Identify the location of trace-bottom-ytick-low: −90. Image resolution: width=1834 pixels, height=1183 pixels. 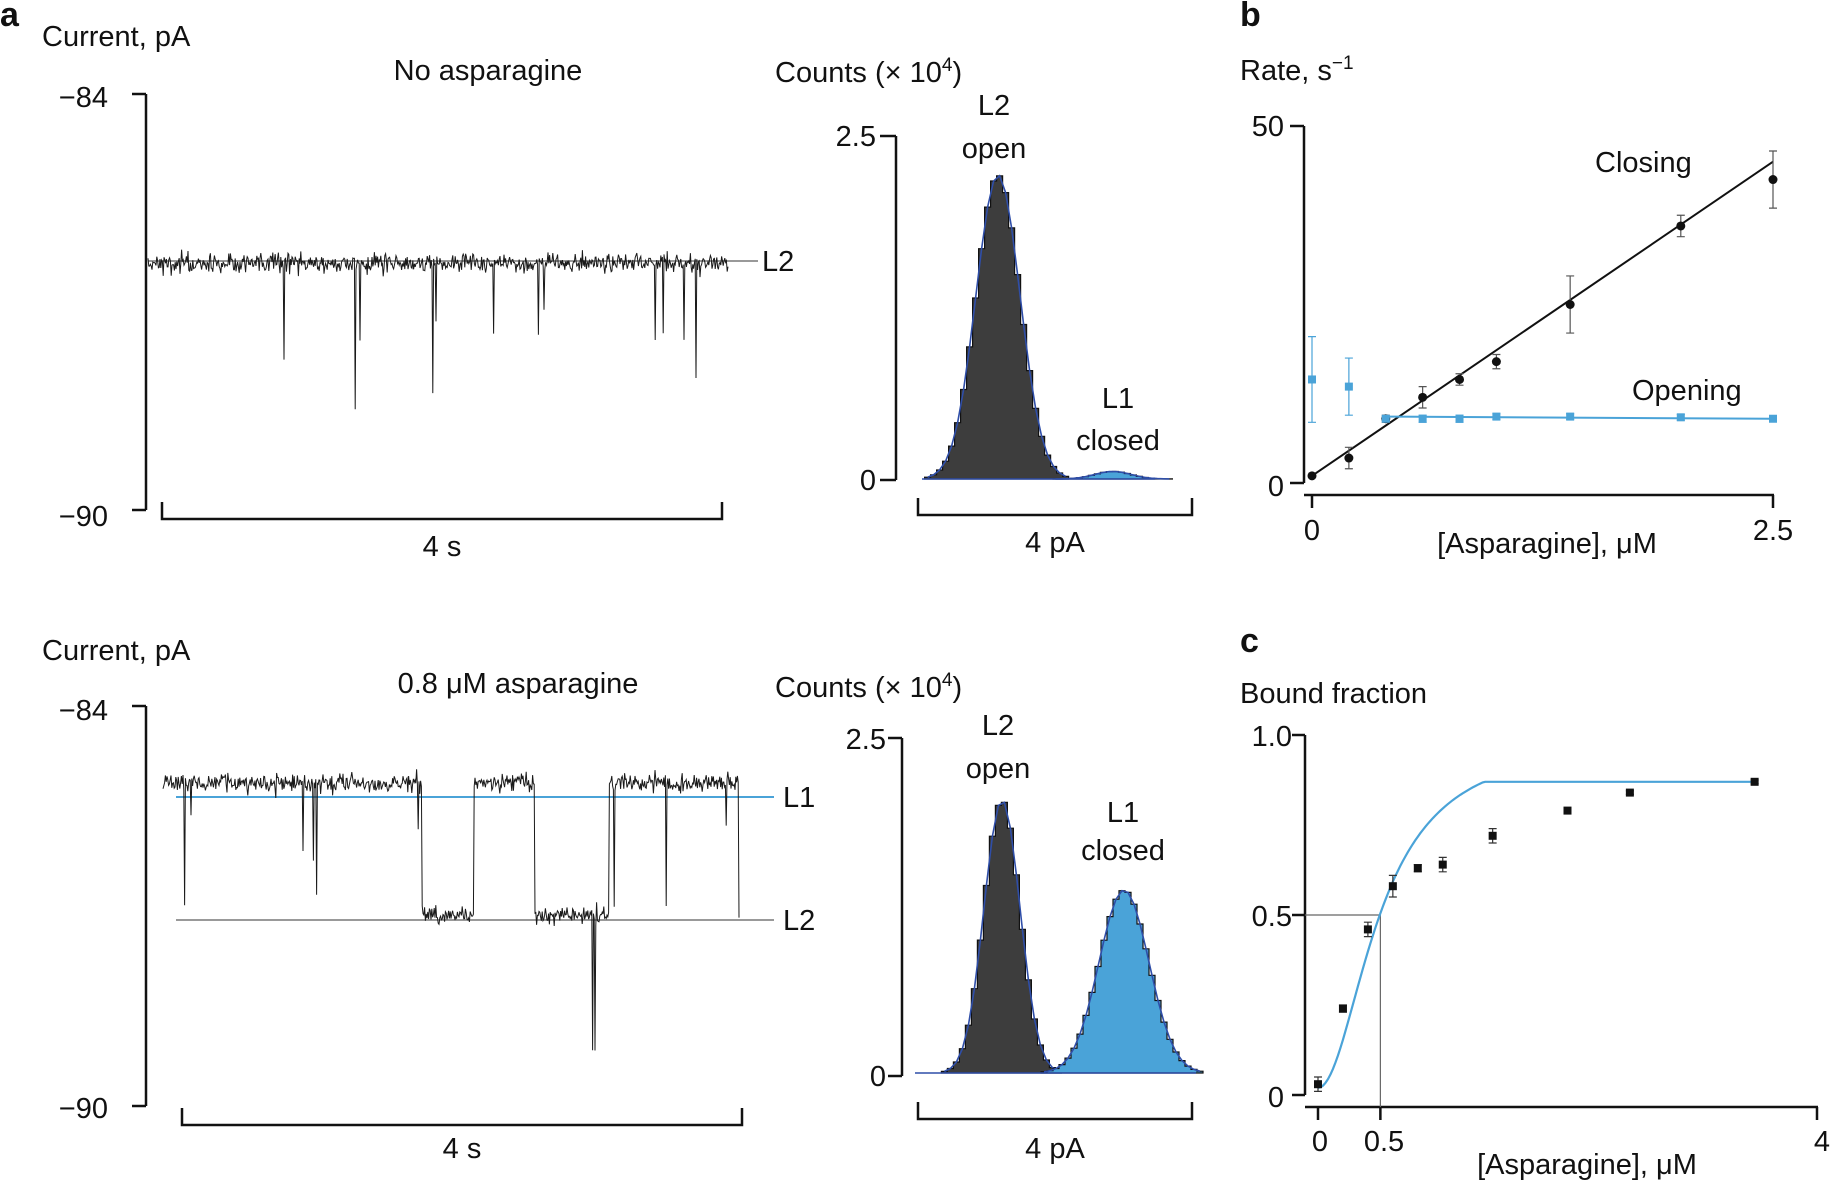
(83, 1109).